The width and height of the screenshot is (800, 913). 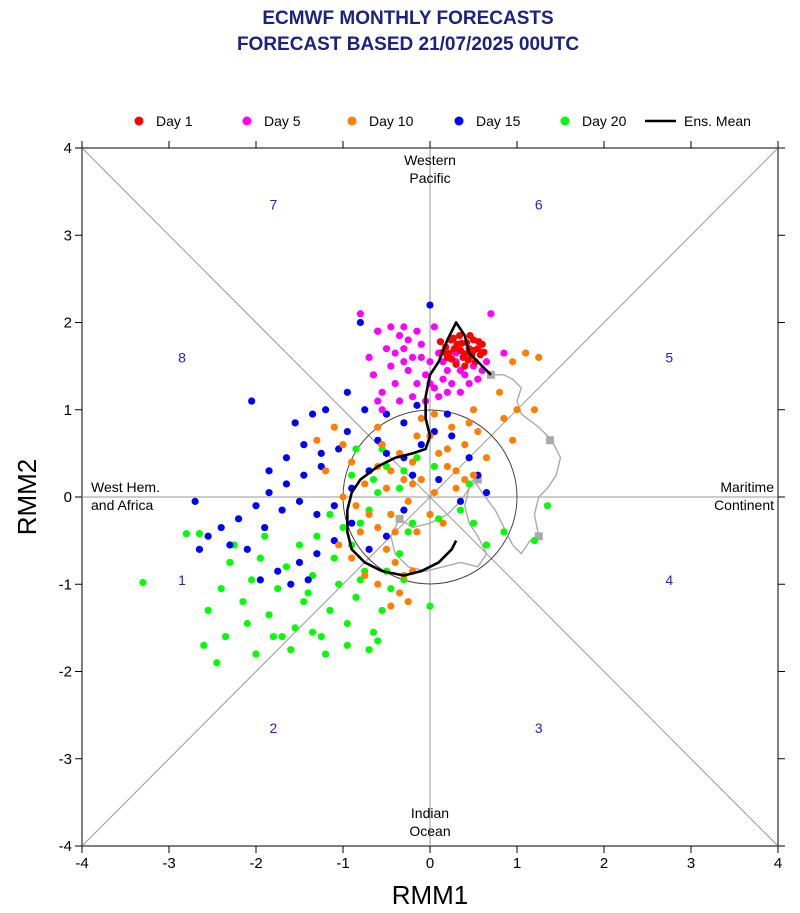 I want to click on x-axis-label: RMM1, so click(x=430, y=895).